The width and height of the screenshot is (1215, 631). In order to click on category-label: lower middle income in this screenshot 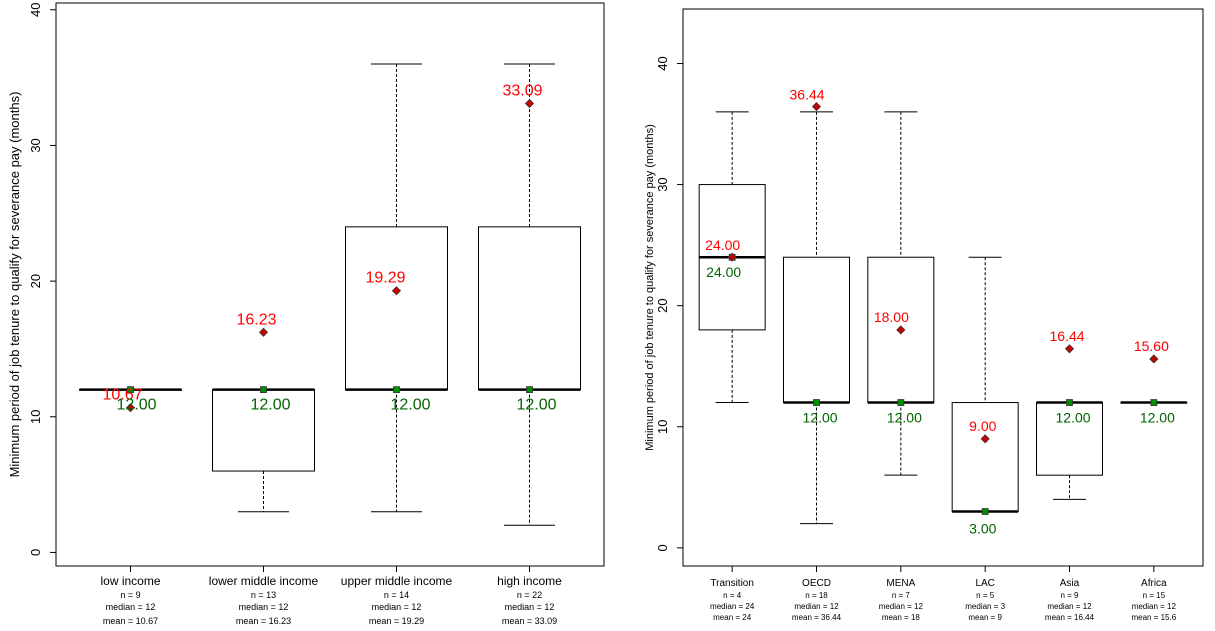, I will do `click(264, 581)`.